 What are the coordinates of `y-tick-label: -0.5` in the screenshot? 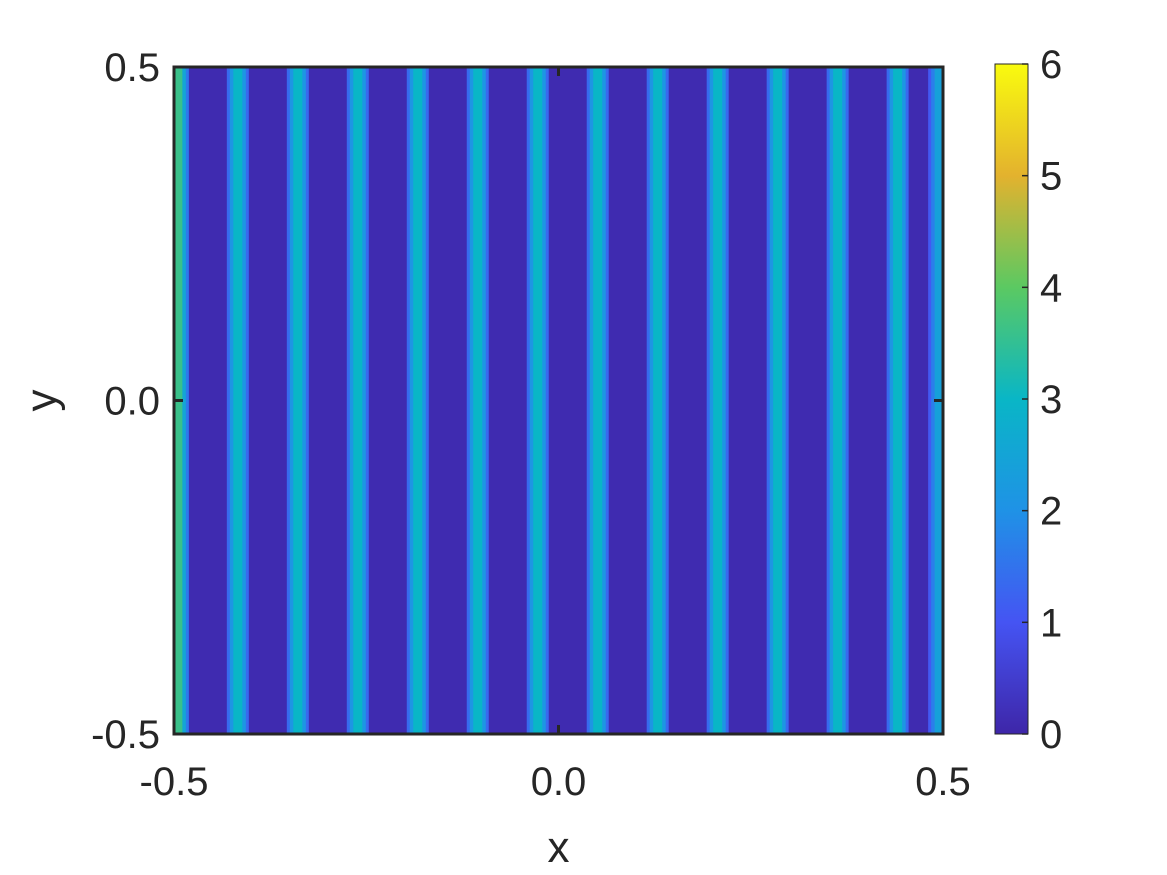 It's located at (125, 735).